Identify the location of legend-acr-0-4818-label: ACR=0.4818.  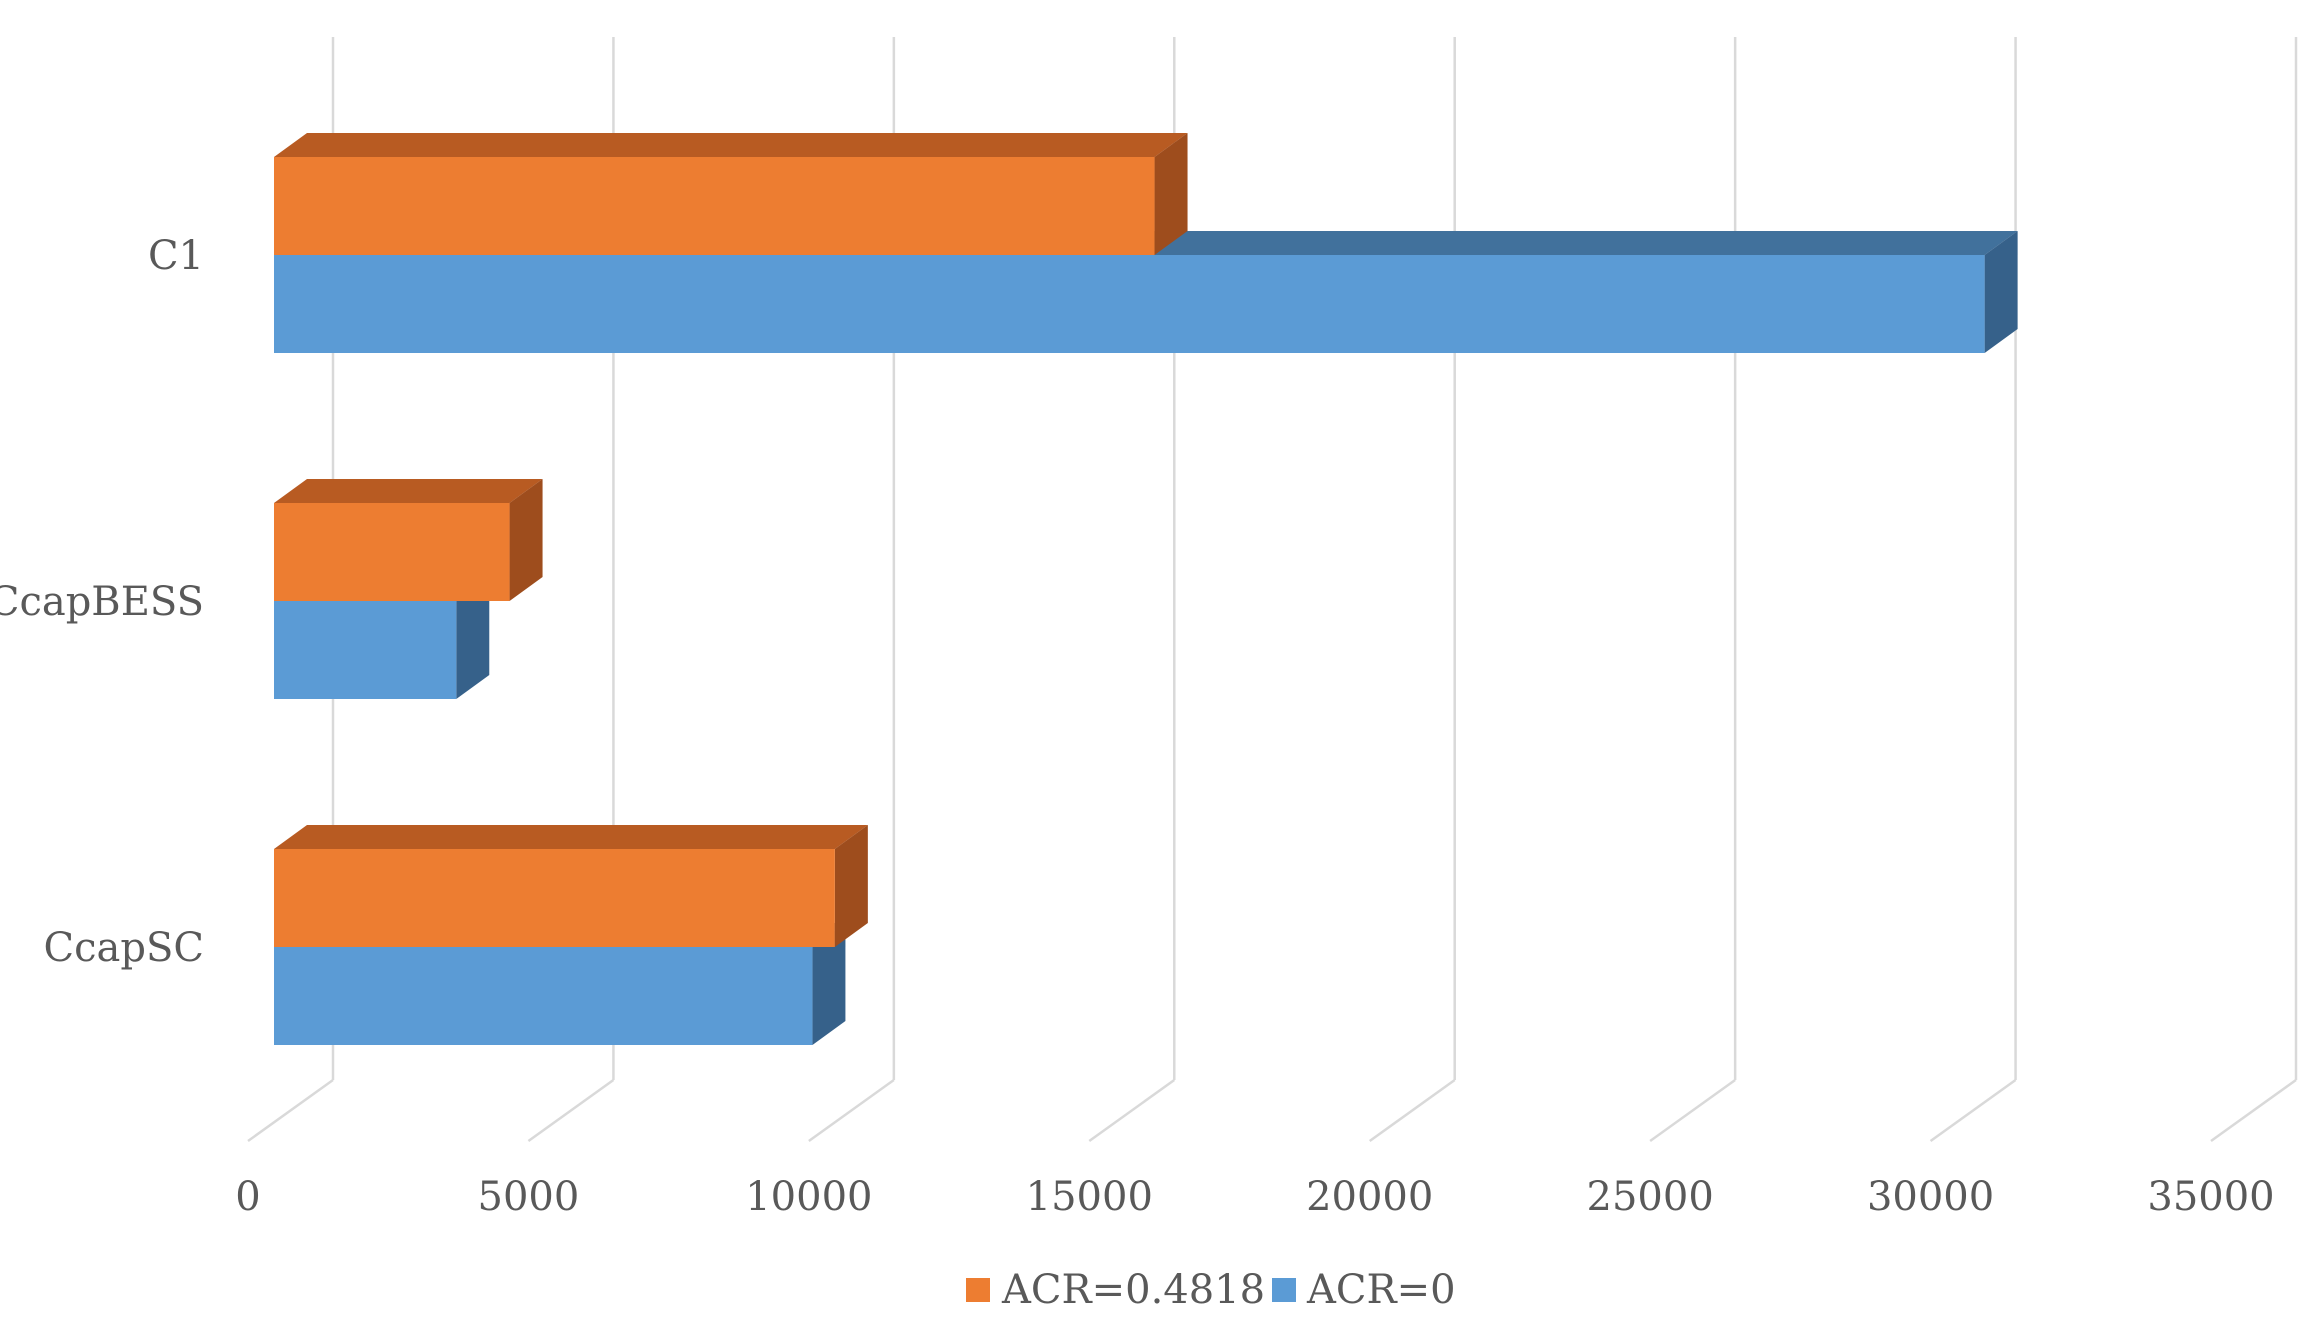
(1133, 1290).